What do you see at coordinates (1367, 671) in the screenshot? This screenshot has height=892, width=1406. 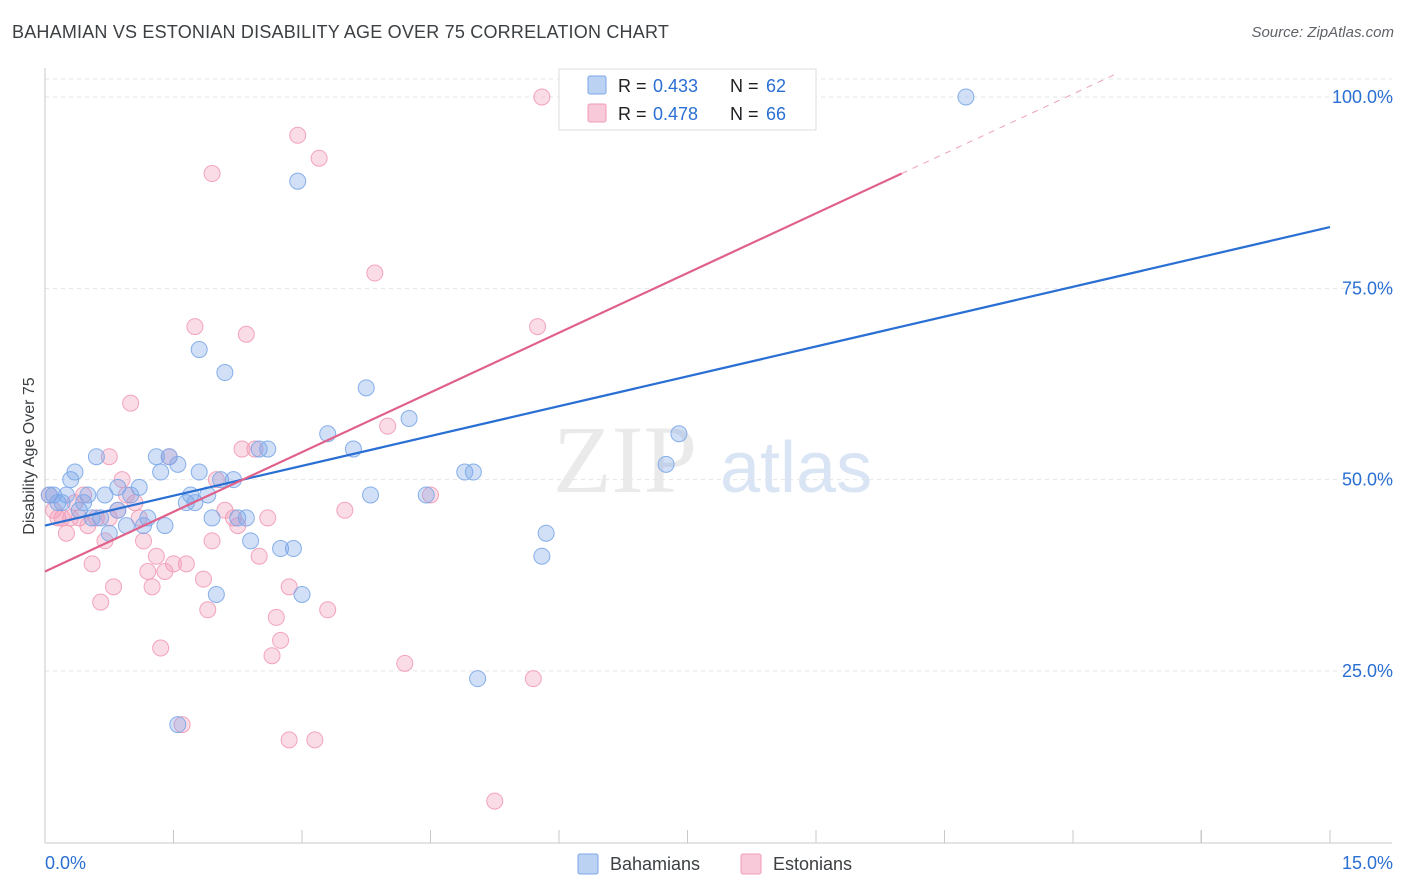 I see `y-tick-label: 25.0%` at bounding box center [1367, 671].